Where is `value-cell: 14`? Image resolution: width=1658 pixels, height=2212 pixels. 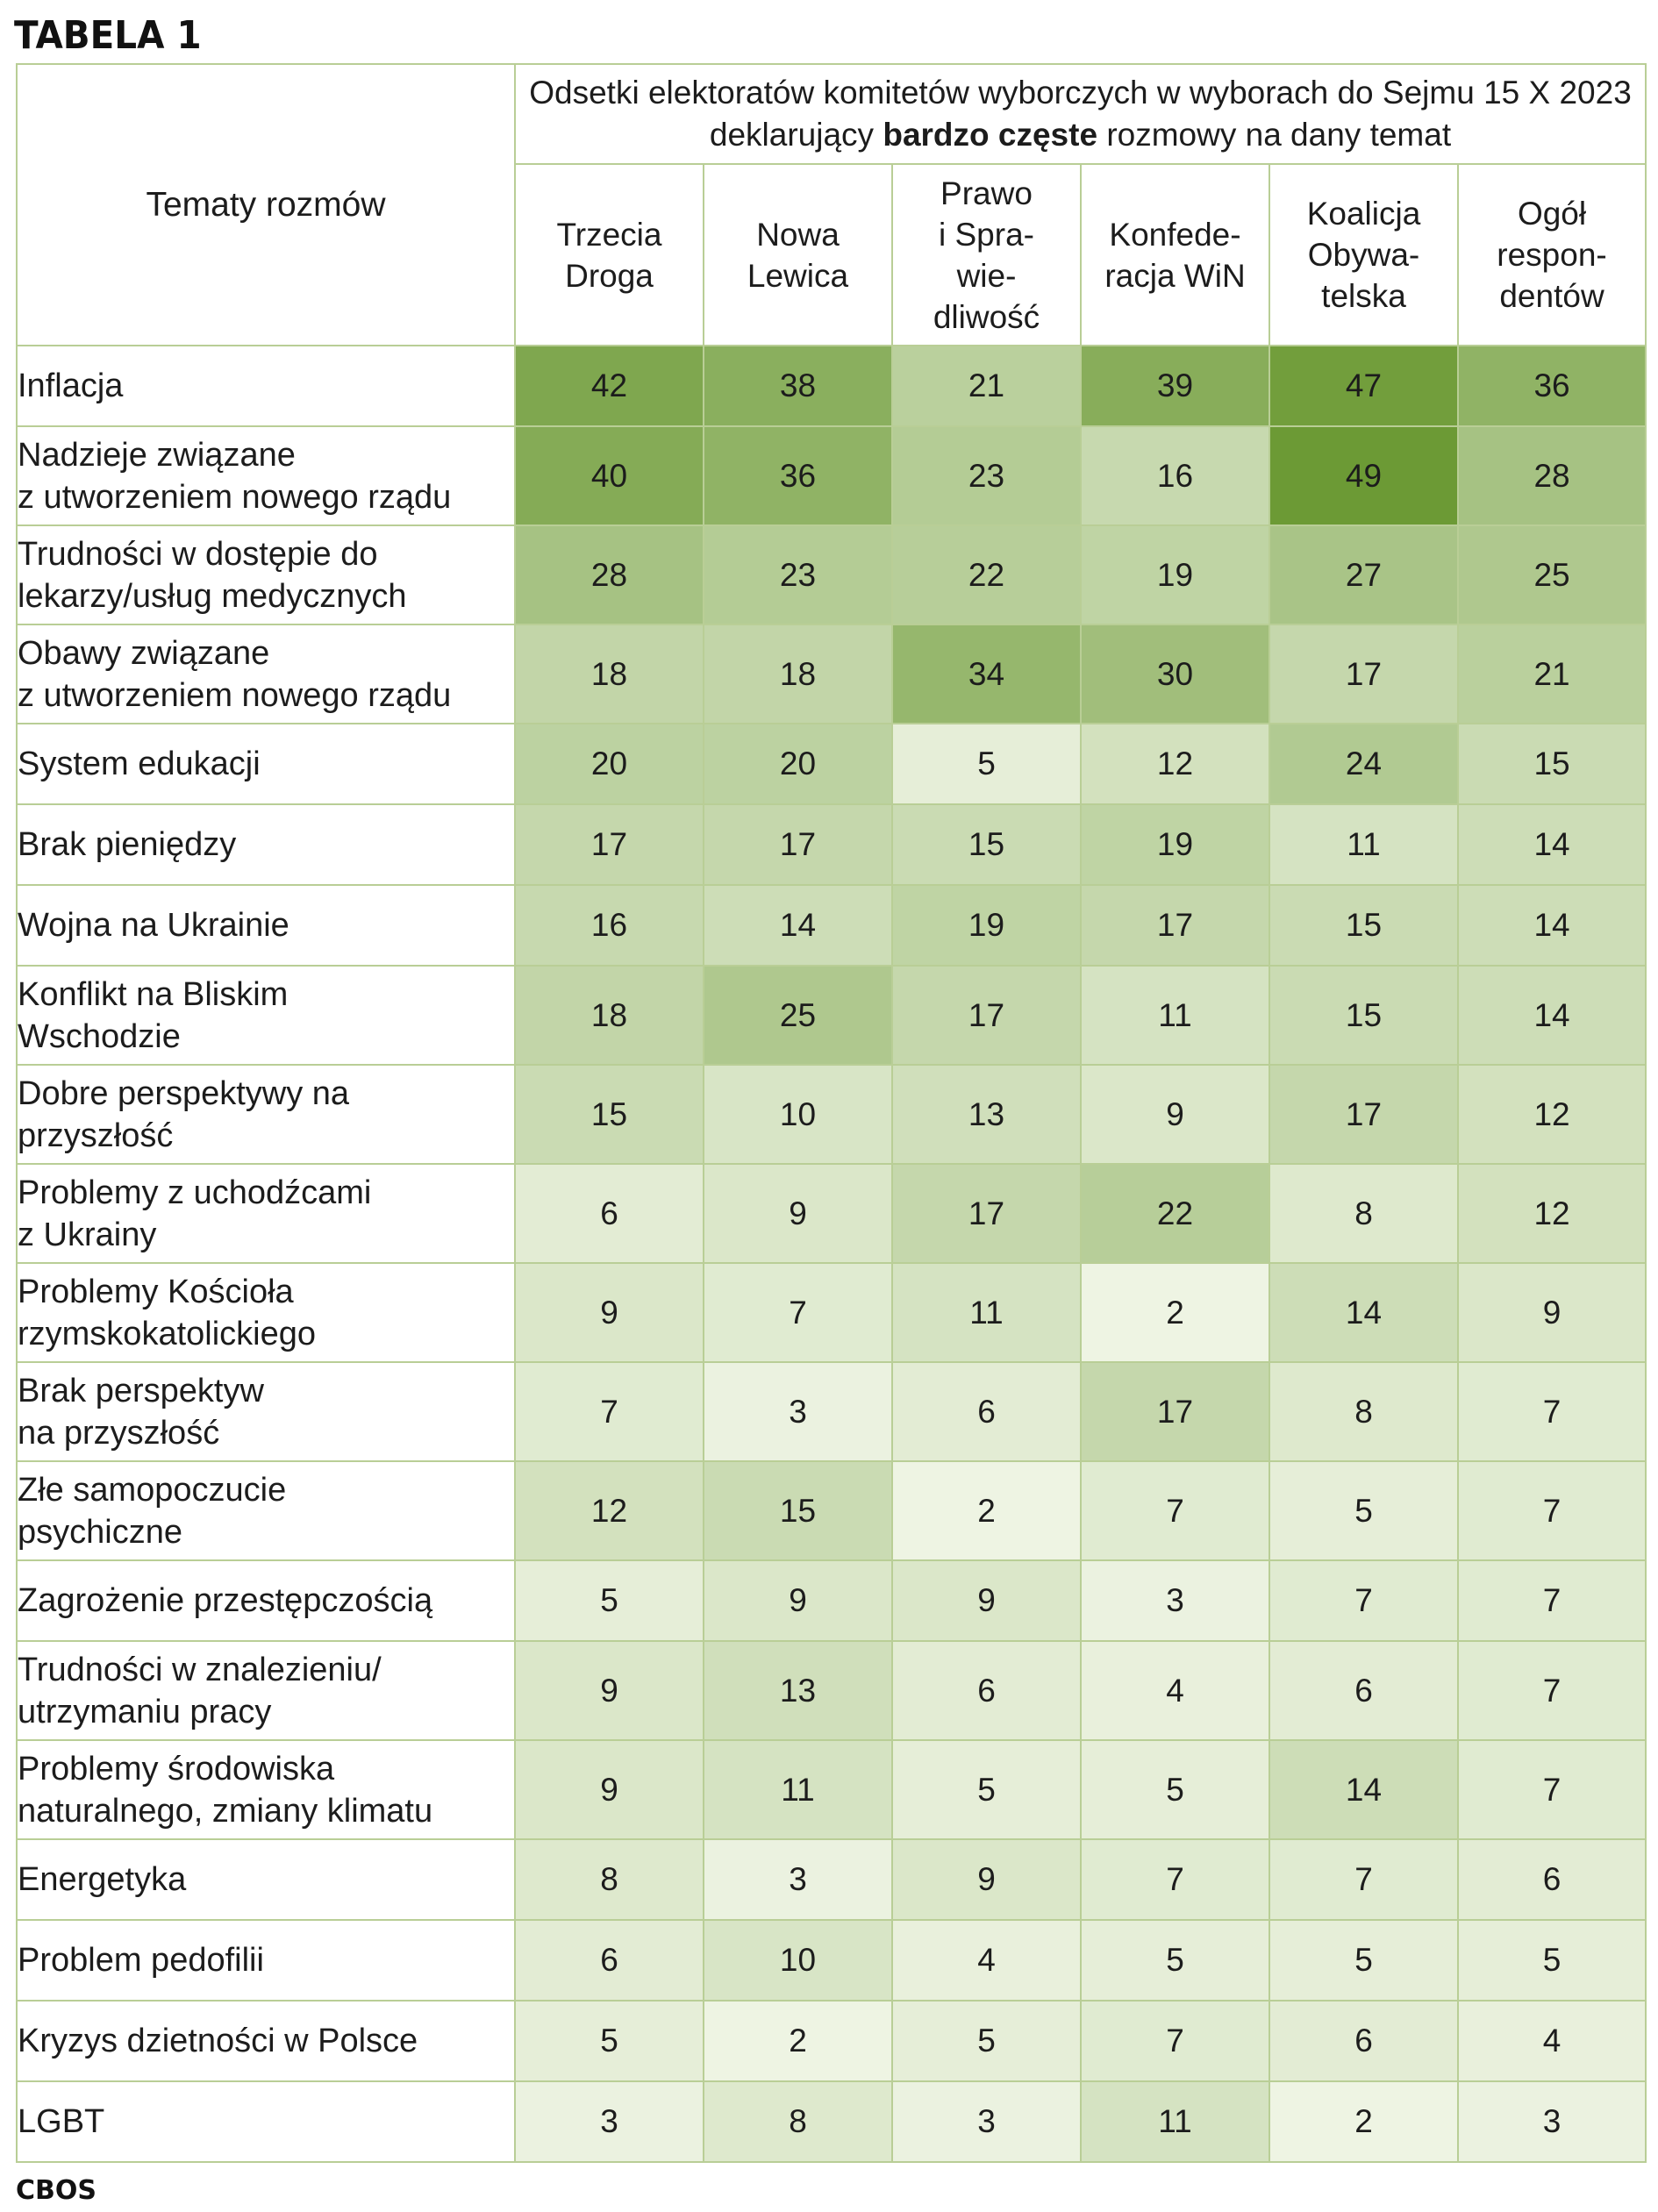 value-cell: 14 is located at coordinates (798, 926).